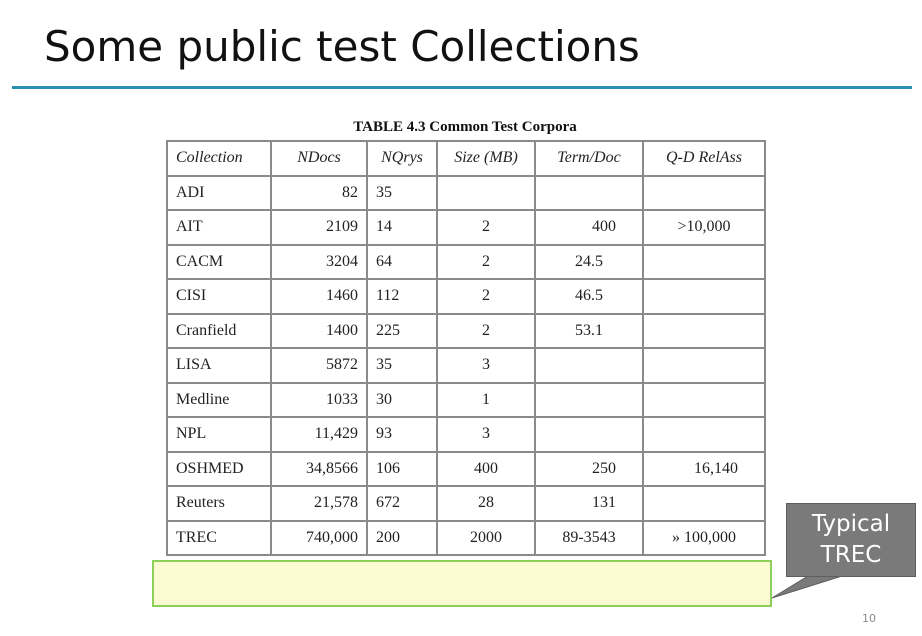 This screenshot has height=636, width=922. I want to click on cell-qd-relass: >10,000, so click(704, 227).